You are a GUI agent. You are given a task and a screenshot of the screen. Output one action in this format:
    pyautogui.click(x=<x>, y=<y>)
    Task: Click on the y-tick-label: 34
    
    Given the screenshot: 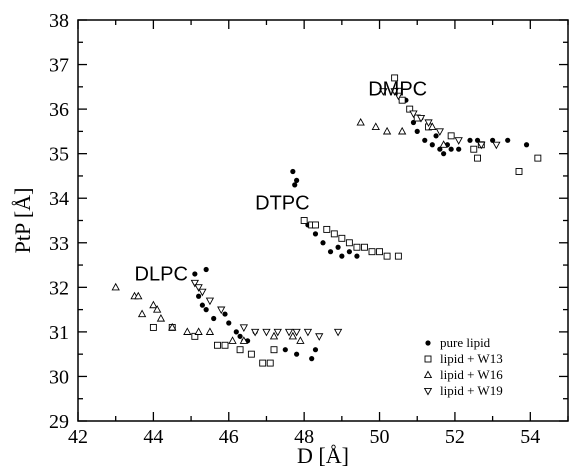 What is the action you would take?
    pyautogui.click(x=59, y=199)
    